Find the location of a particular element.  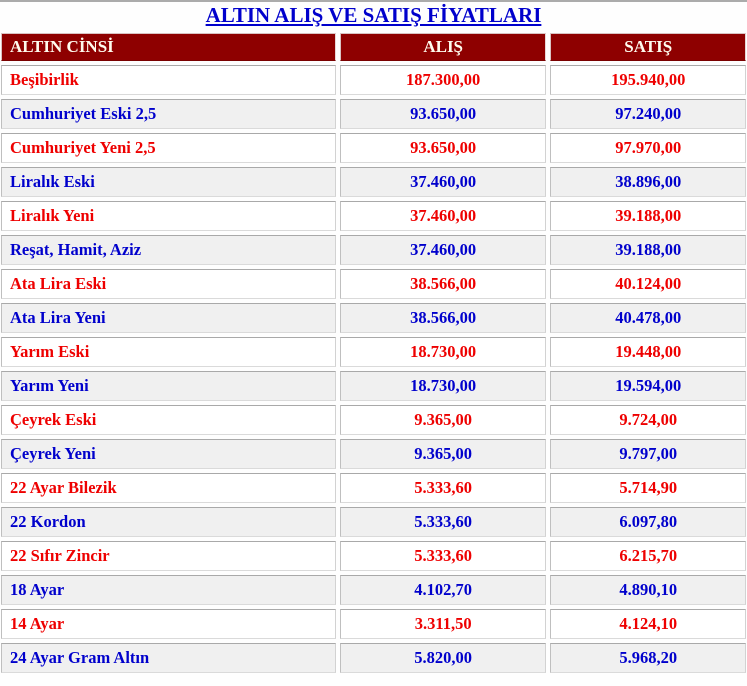

table-row: Cumhuriyet Yeni 2,5 93.650,00 97.970,00 is located at coordinates (373, 148).